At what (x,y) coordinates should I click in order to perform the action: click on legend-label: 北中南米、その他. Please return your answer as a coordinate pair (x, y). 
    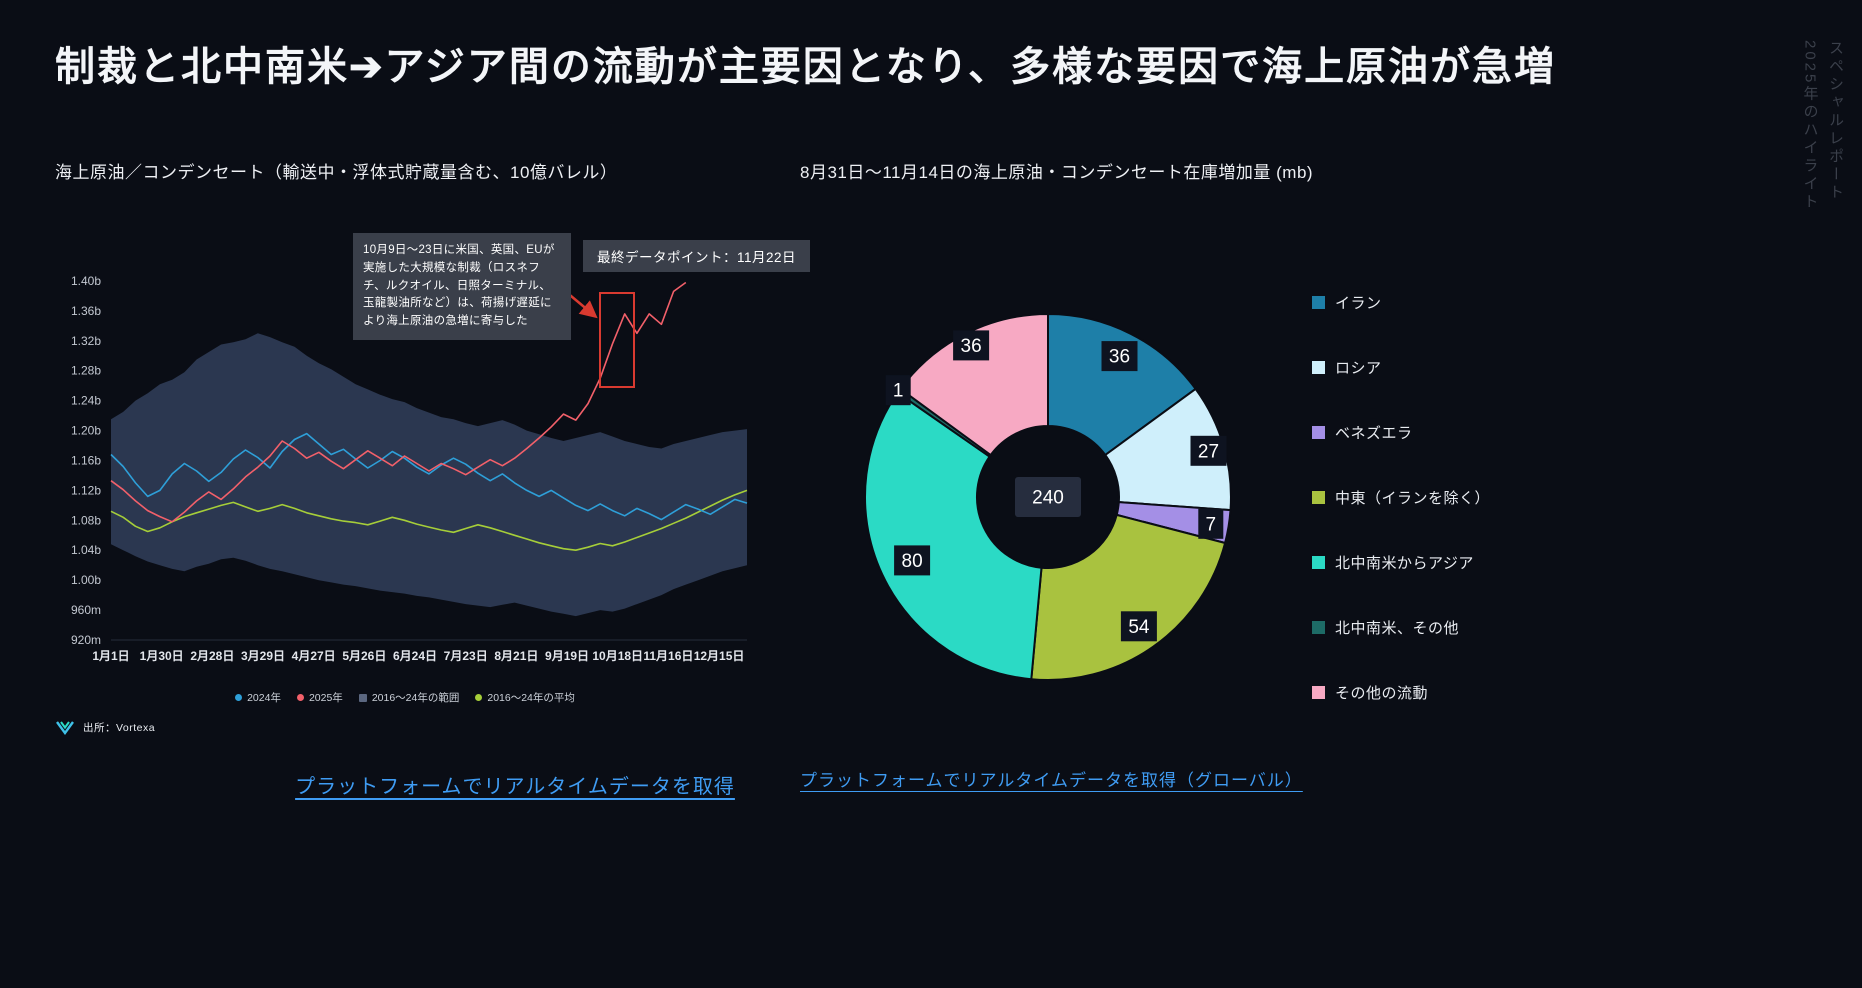
    Looking at the image, I should click on (1397, 628).